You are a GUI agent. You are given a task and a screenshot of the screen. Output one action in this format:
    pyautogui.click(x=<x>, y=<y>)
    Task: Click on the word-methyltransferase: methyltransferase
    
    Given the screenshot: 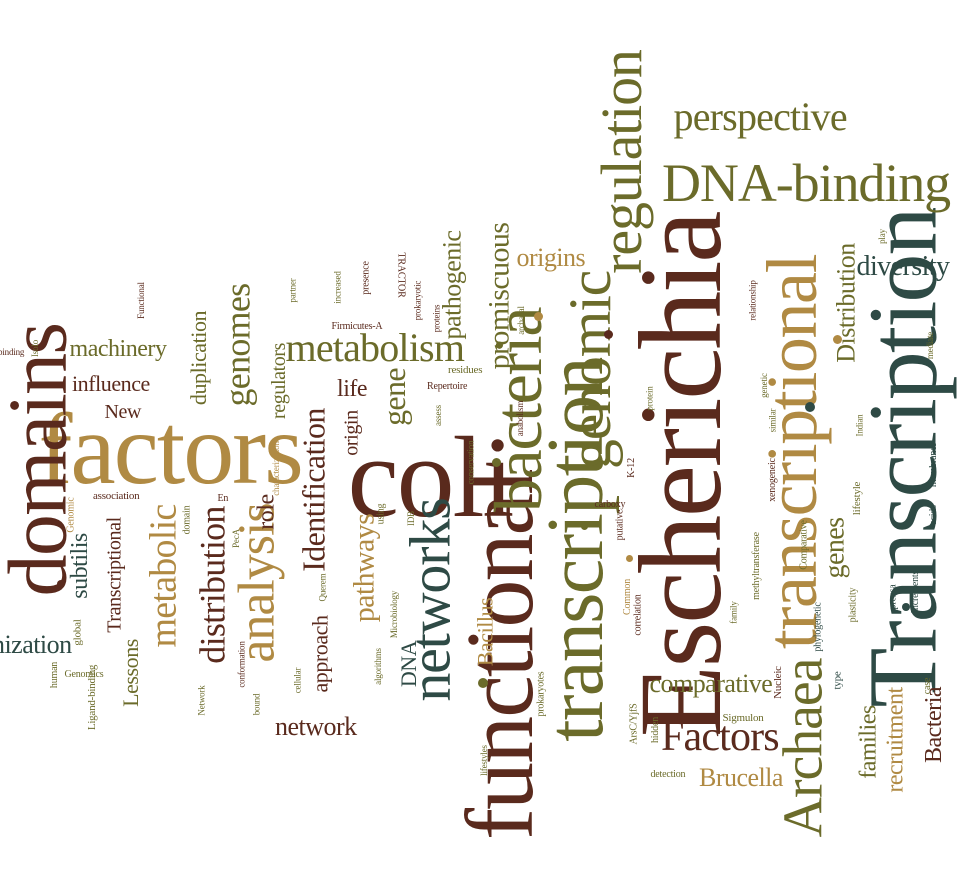 What is the action you would take?
    pyautogui.click(x=756, y=566)
    